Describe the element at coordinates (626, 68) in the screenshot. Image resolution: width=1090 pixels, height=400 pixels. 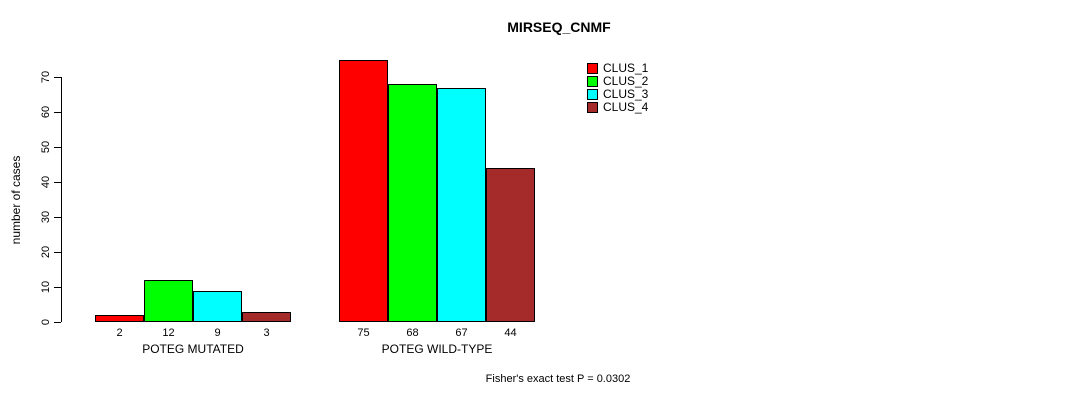
I see `legend-label: CLUS_1` at that location.